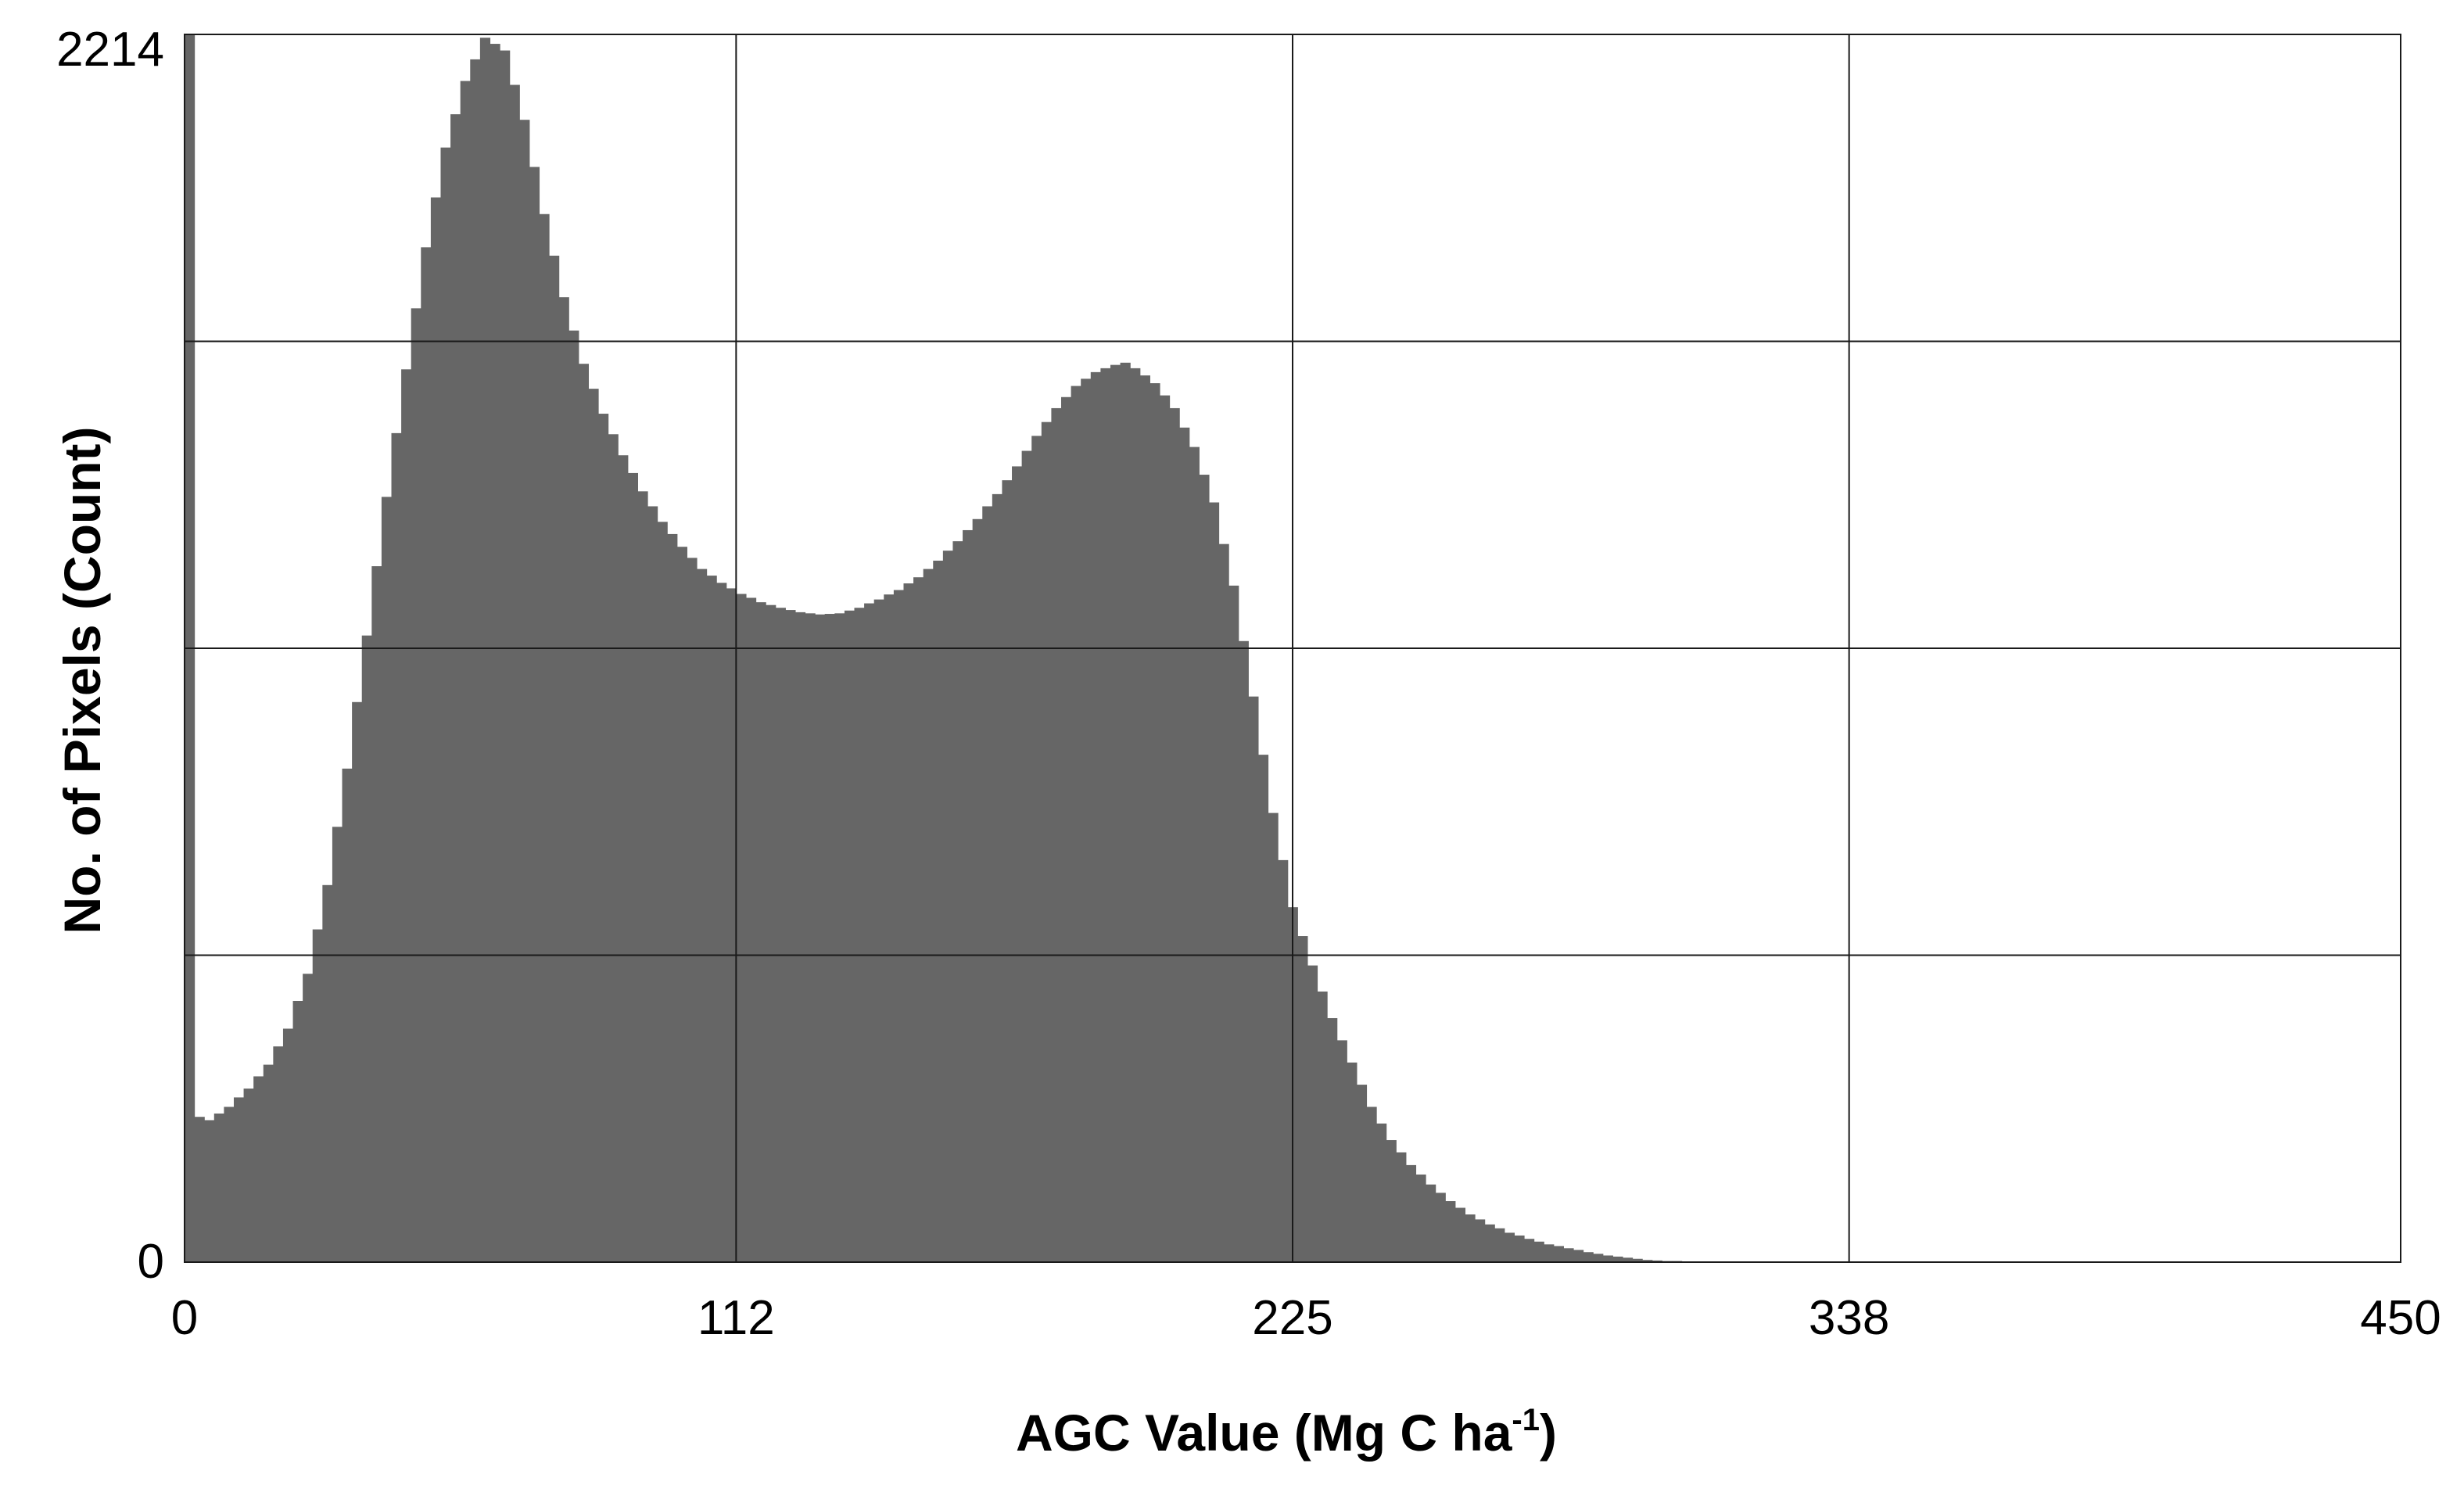  I want to click on y-axis-title: No. of Pixels (Count), so click(82, 680).